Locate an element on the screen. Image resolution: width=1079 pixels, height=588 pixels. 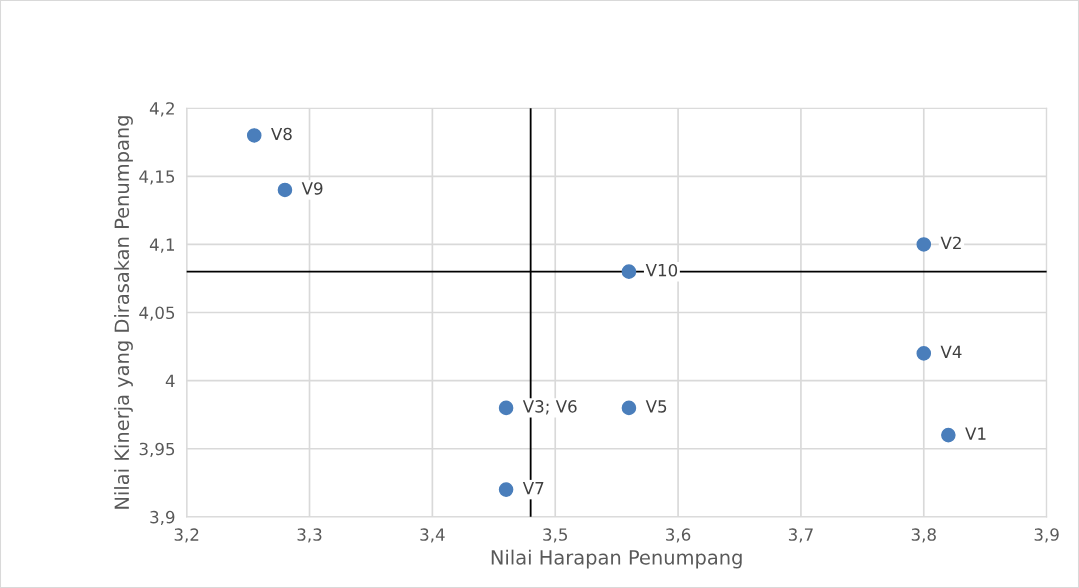
x-tick-label: 3,7 is located at coordinates (800, 535).